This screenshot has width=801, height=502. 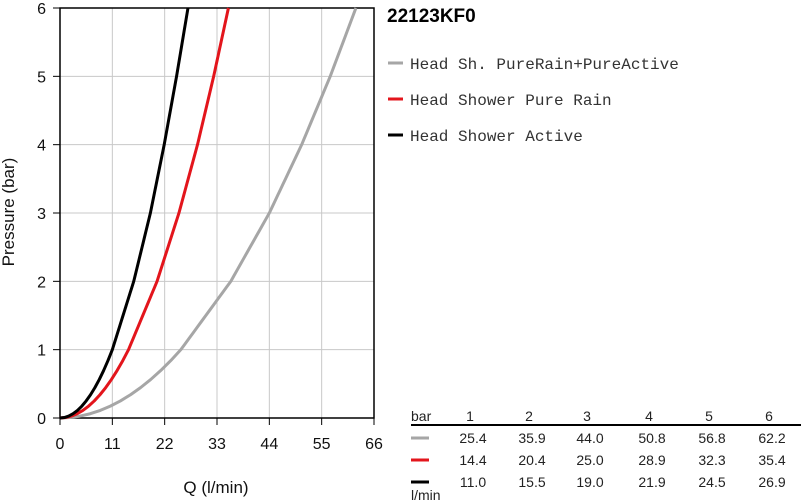 I want to click on table-column-header: 5, so click(x=709, y=416).